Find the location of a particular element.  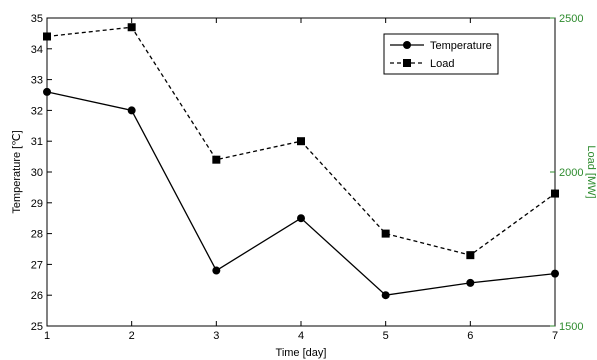

y-tick-label: 29 is located at coordinates (37, 204).